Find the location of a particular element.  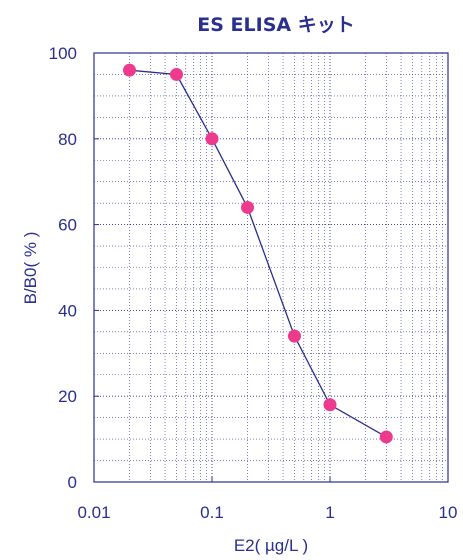

x-axis-label: E2( µg/L ) is located at coordinates (271, 545).